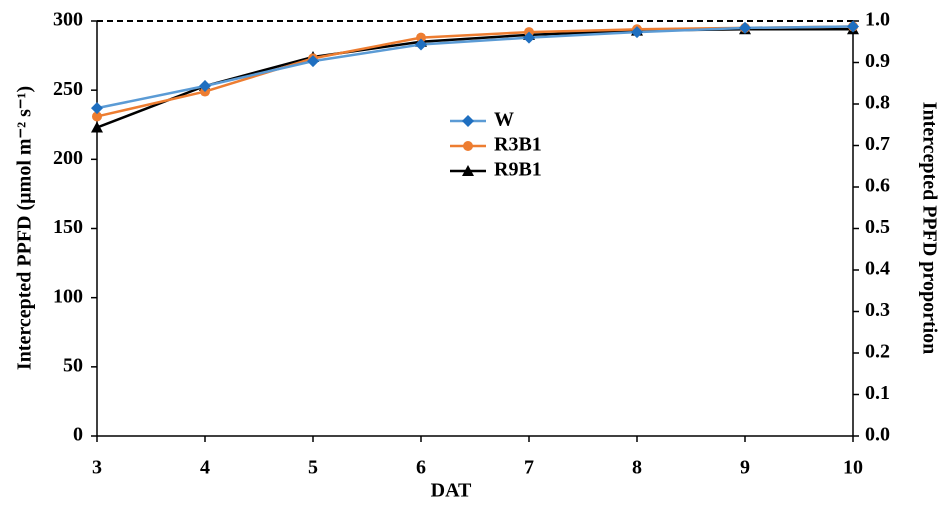  I want to click on y-axis-title: Intercepted PPFD (µmol m⁻² s⁻¹), so click(25, 228).